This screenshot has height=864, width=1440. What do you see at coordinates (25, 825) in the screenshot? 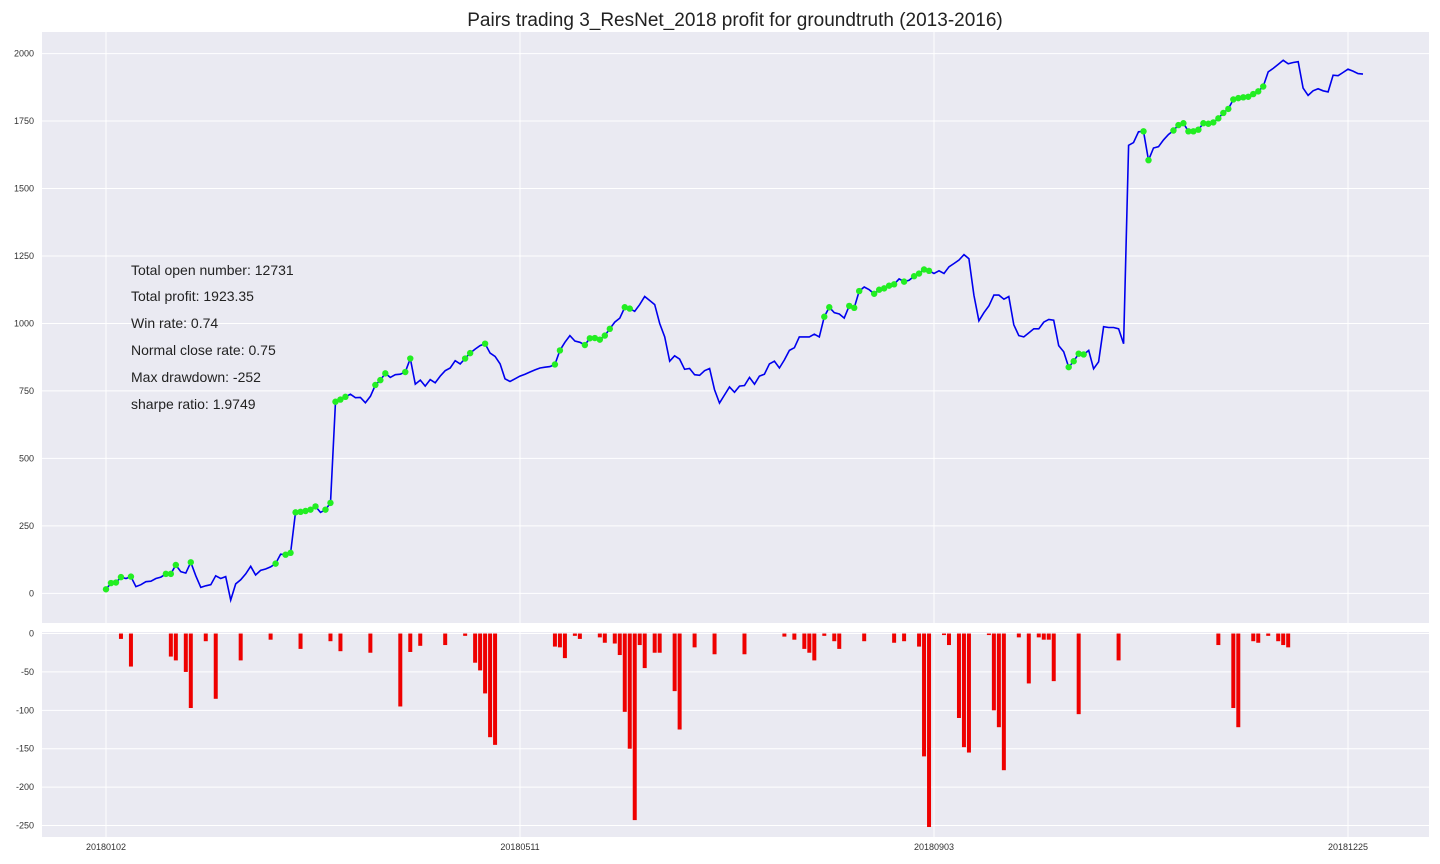
I see `drawdown-y-tick-label: -250` at bounding box center [25, 825].